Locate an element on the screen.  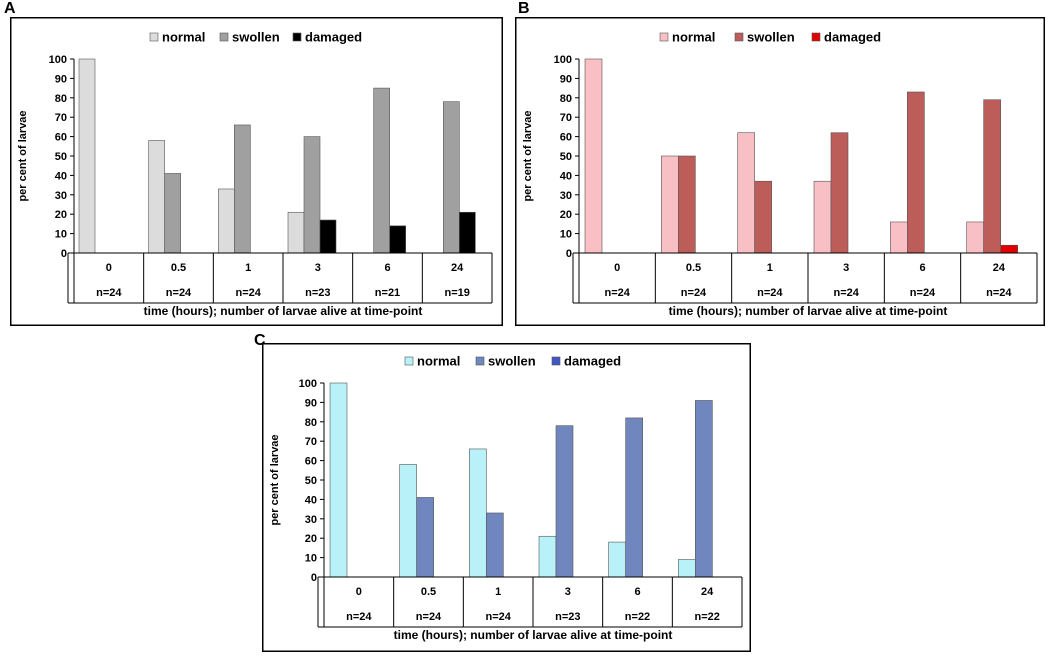
panel-label-a: A is located at coordinates (10, 8).